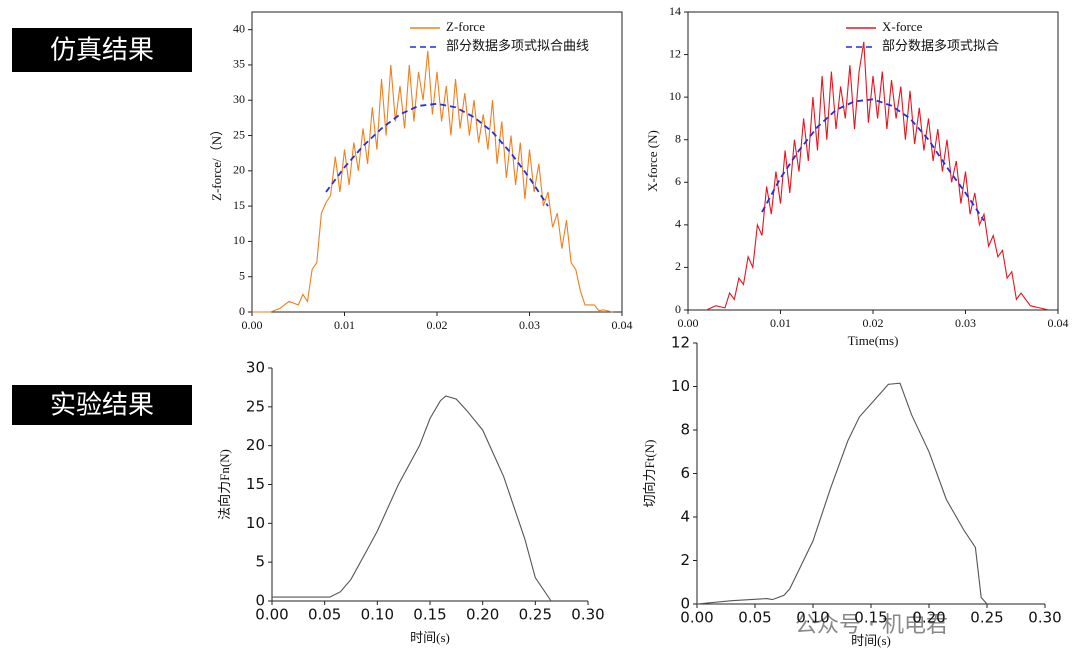 The image size is (1080, 667). Describe the element at coordinates (216, 162) in the screenshot. I see `y-axis-label: Z-force/（N）` at that location.